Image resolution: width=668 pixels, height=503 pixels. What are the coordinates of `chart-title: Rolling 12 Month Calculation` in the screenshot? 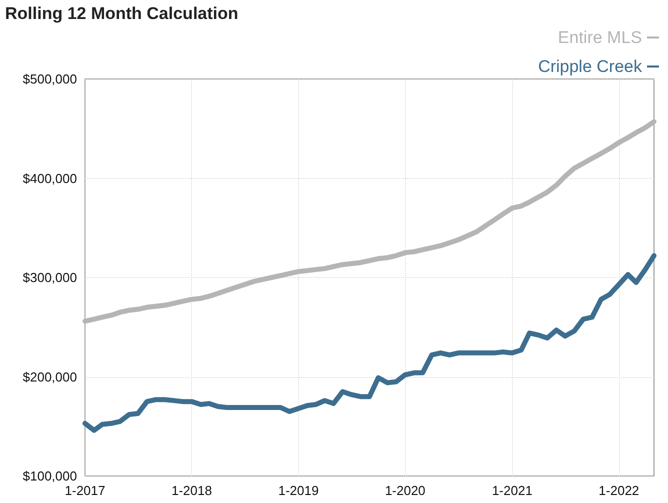 It's located at (121, 13).